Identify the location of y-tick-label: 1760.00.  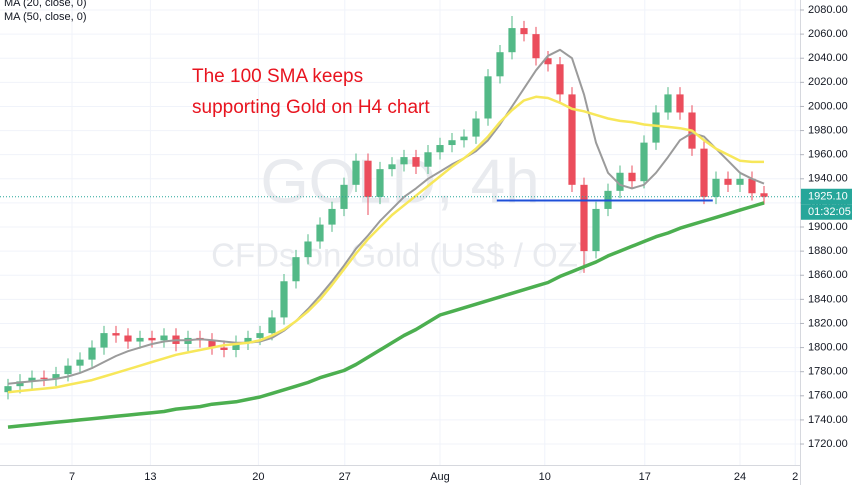
(828, 396).